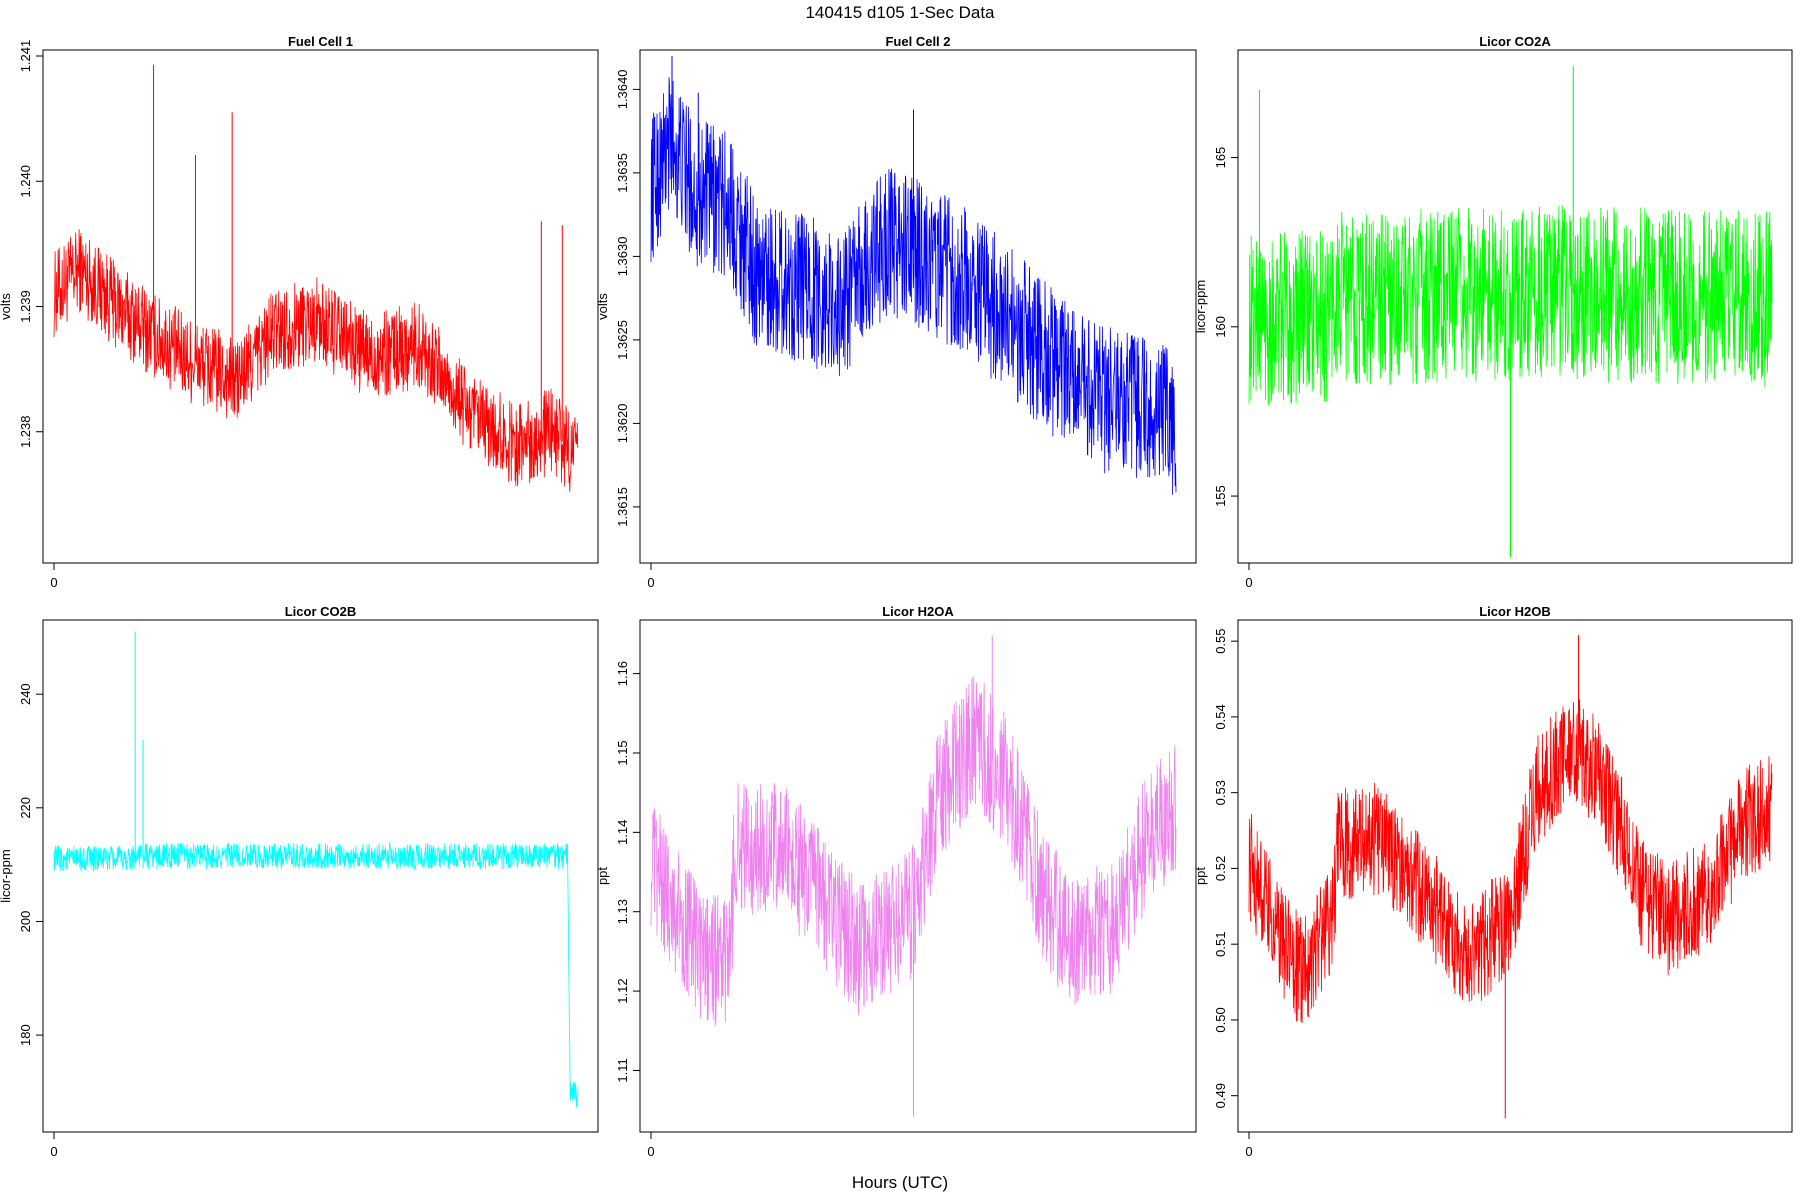 This screenshot has width=1800, height=1200. I want to click on y-tick-label: 1.3630, so click(622, 257).